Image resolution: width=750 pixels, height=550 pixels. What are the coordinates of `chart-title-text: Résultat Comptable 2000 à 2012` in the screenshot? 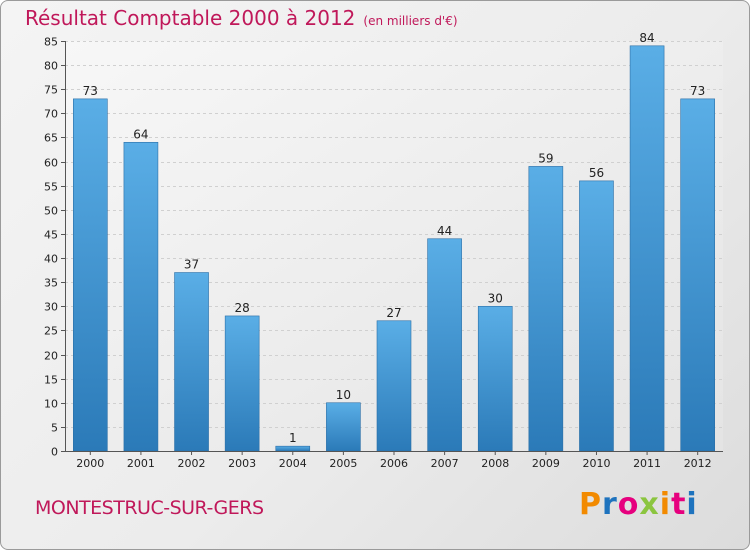 It's located at (190, 18).